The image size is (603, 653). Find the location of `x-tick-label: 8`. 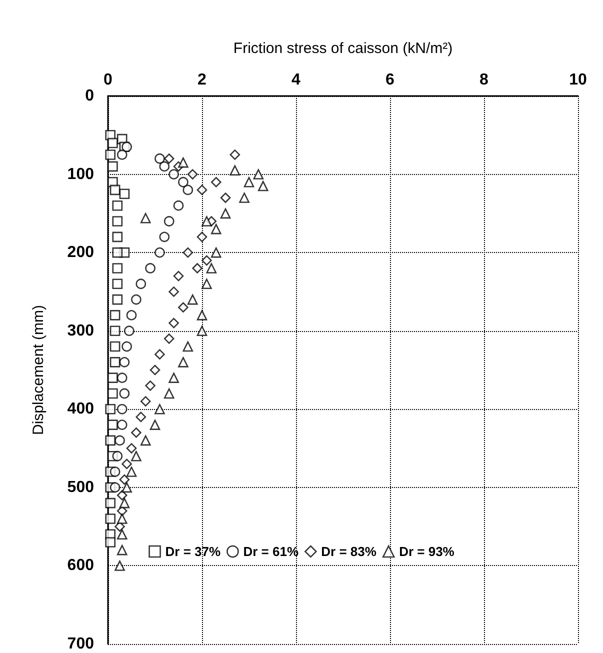

x-tick-label: 8 is located at coordinates (484, 80).